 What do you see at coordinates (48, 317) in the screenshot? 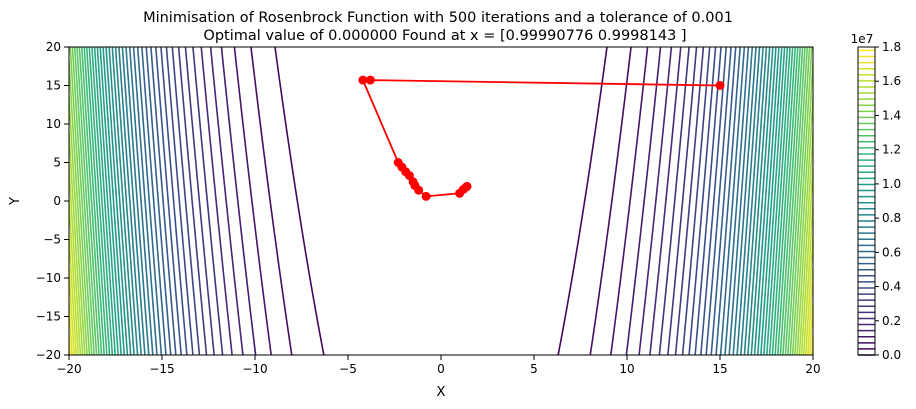
I see `y-tick-label: −15` at bounding box center [48, 317].